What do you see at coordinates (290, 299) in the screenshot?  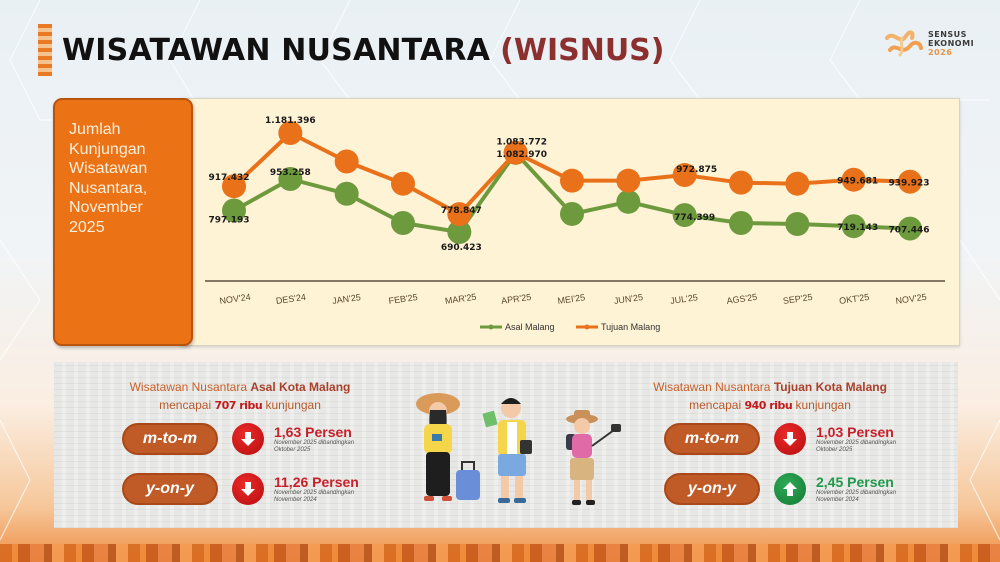 I see `x-tick-label: DES'24` at bounding box center [290, 299].